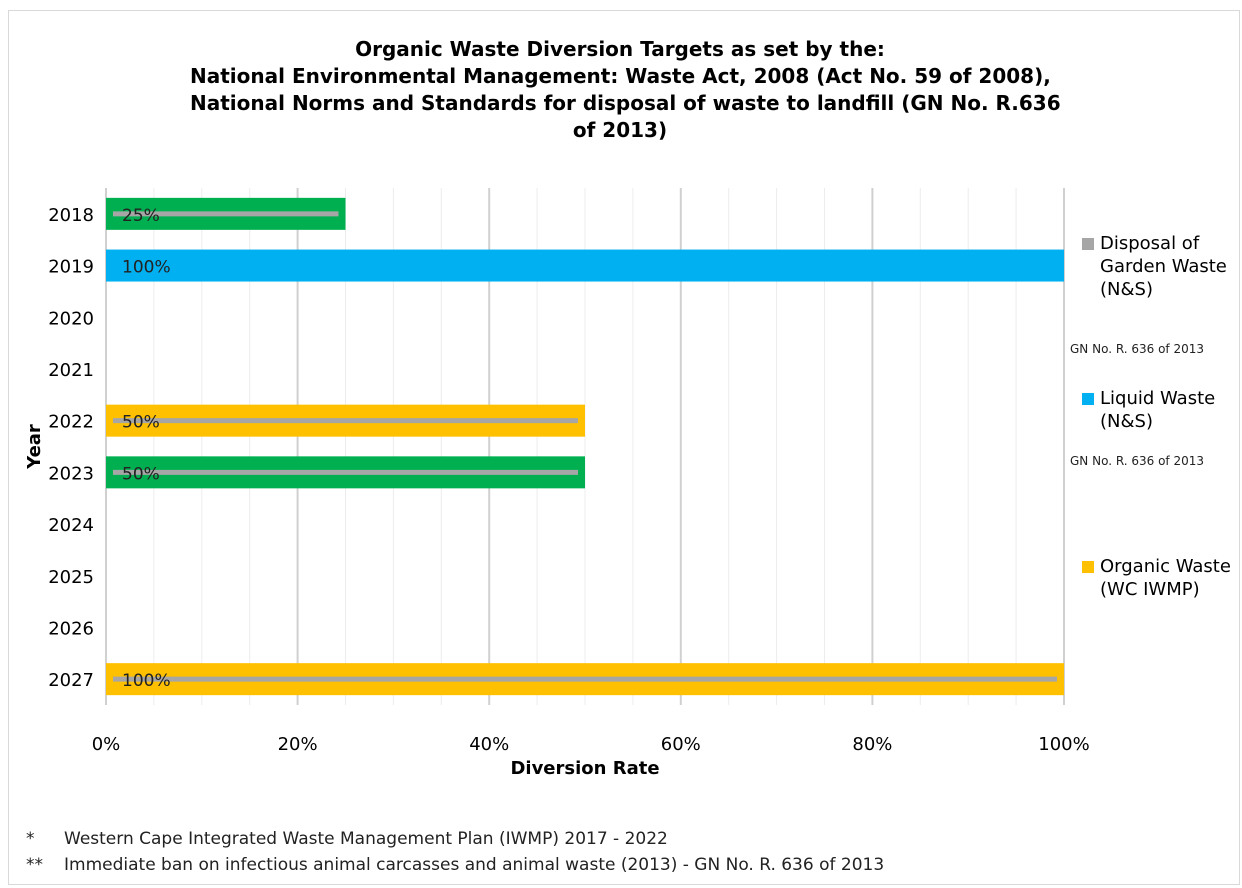 The width and height of the screenshot is (1242, 888). Describe the element at coordinates (1137, 349) in the screenshot. I see `legend-note-garden-waste: GN No. R. 636 of 2013` at that location.